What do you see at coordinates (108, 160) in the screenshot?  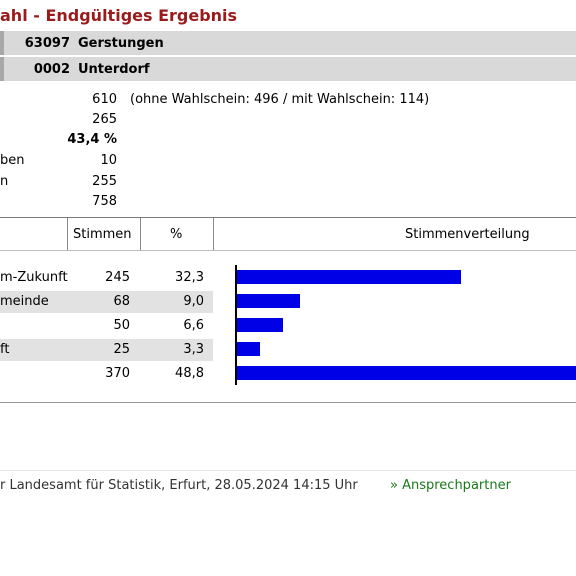 I see `stat-value: 10` at bounding box center [108, 160].